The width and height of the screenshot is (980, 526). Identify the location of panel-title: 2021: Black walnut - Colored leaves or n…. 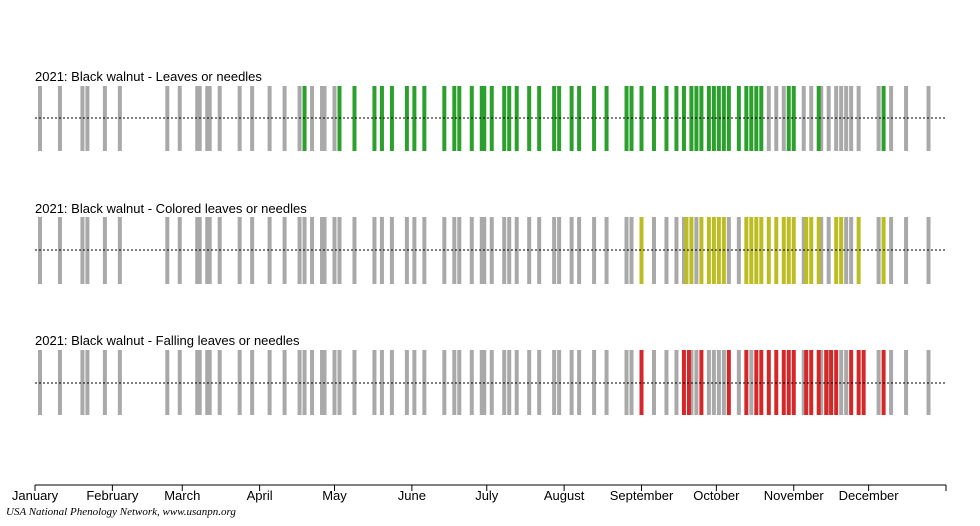
(171, 208).